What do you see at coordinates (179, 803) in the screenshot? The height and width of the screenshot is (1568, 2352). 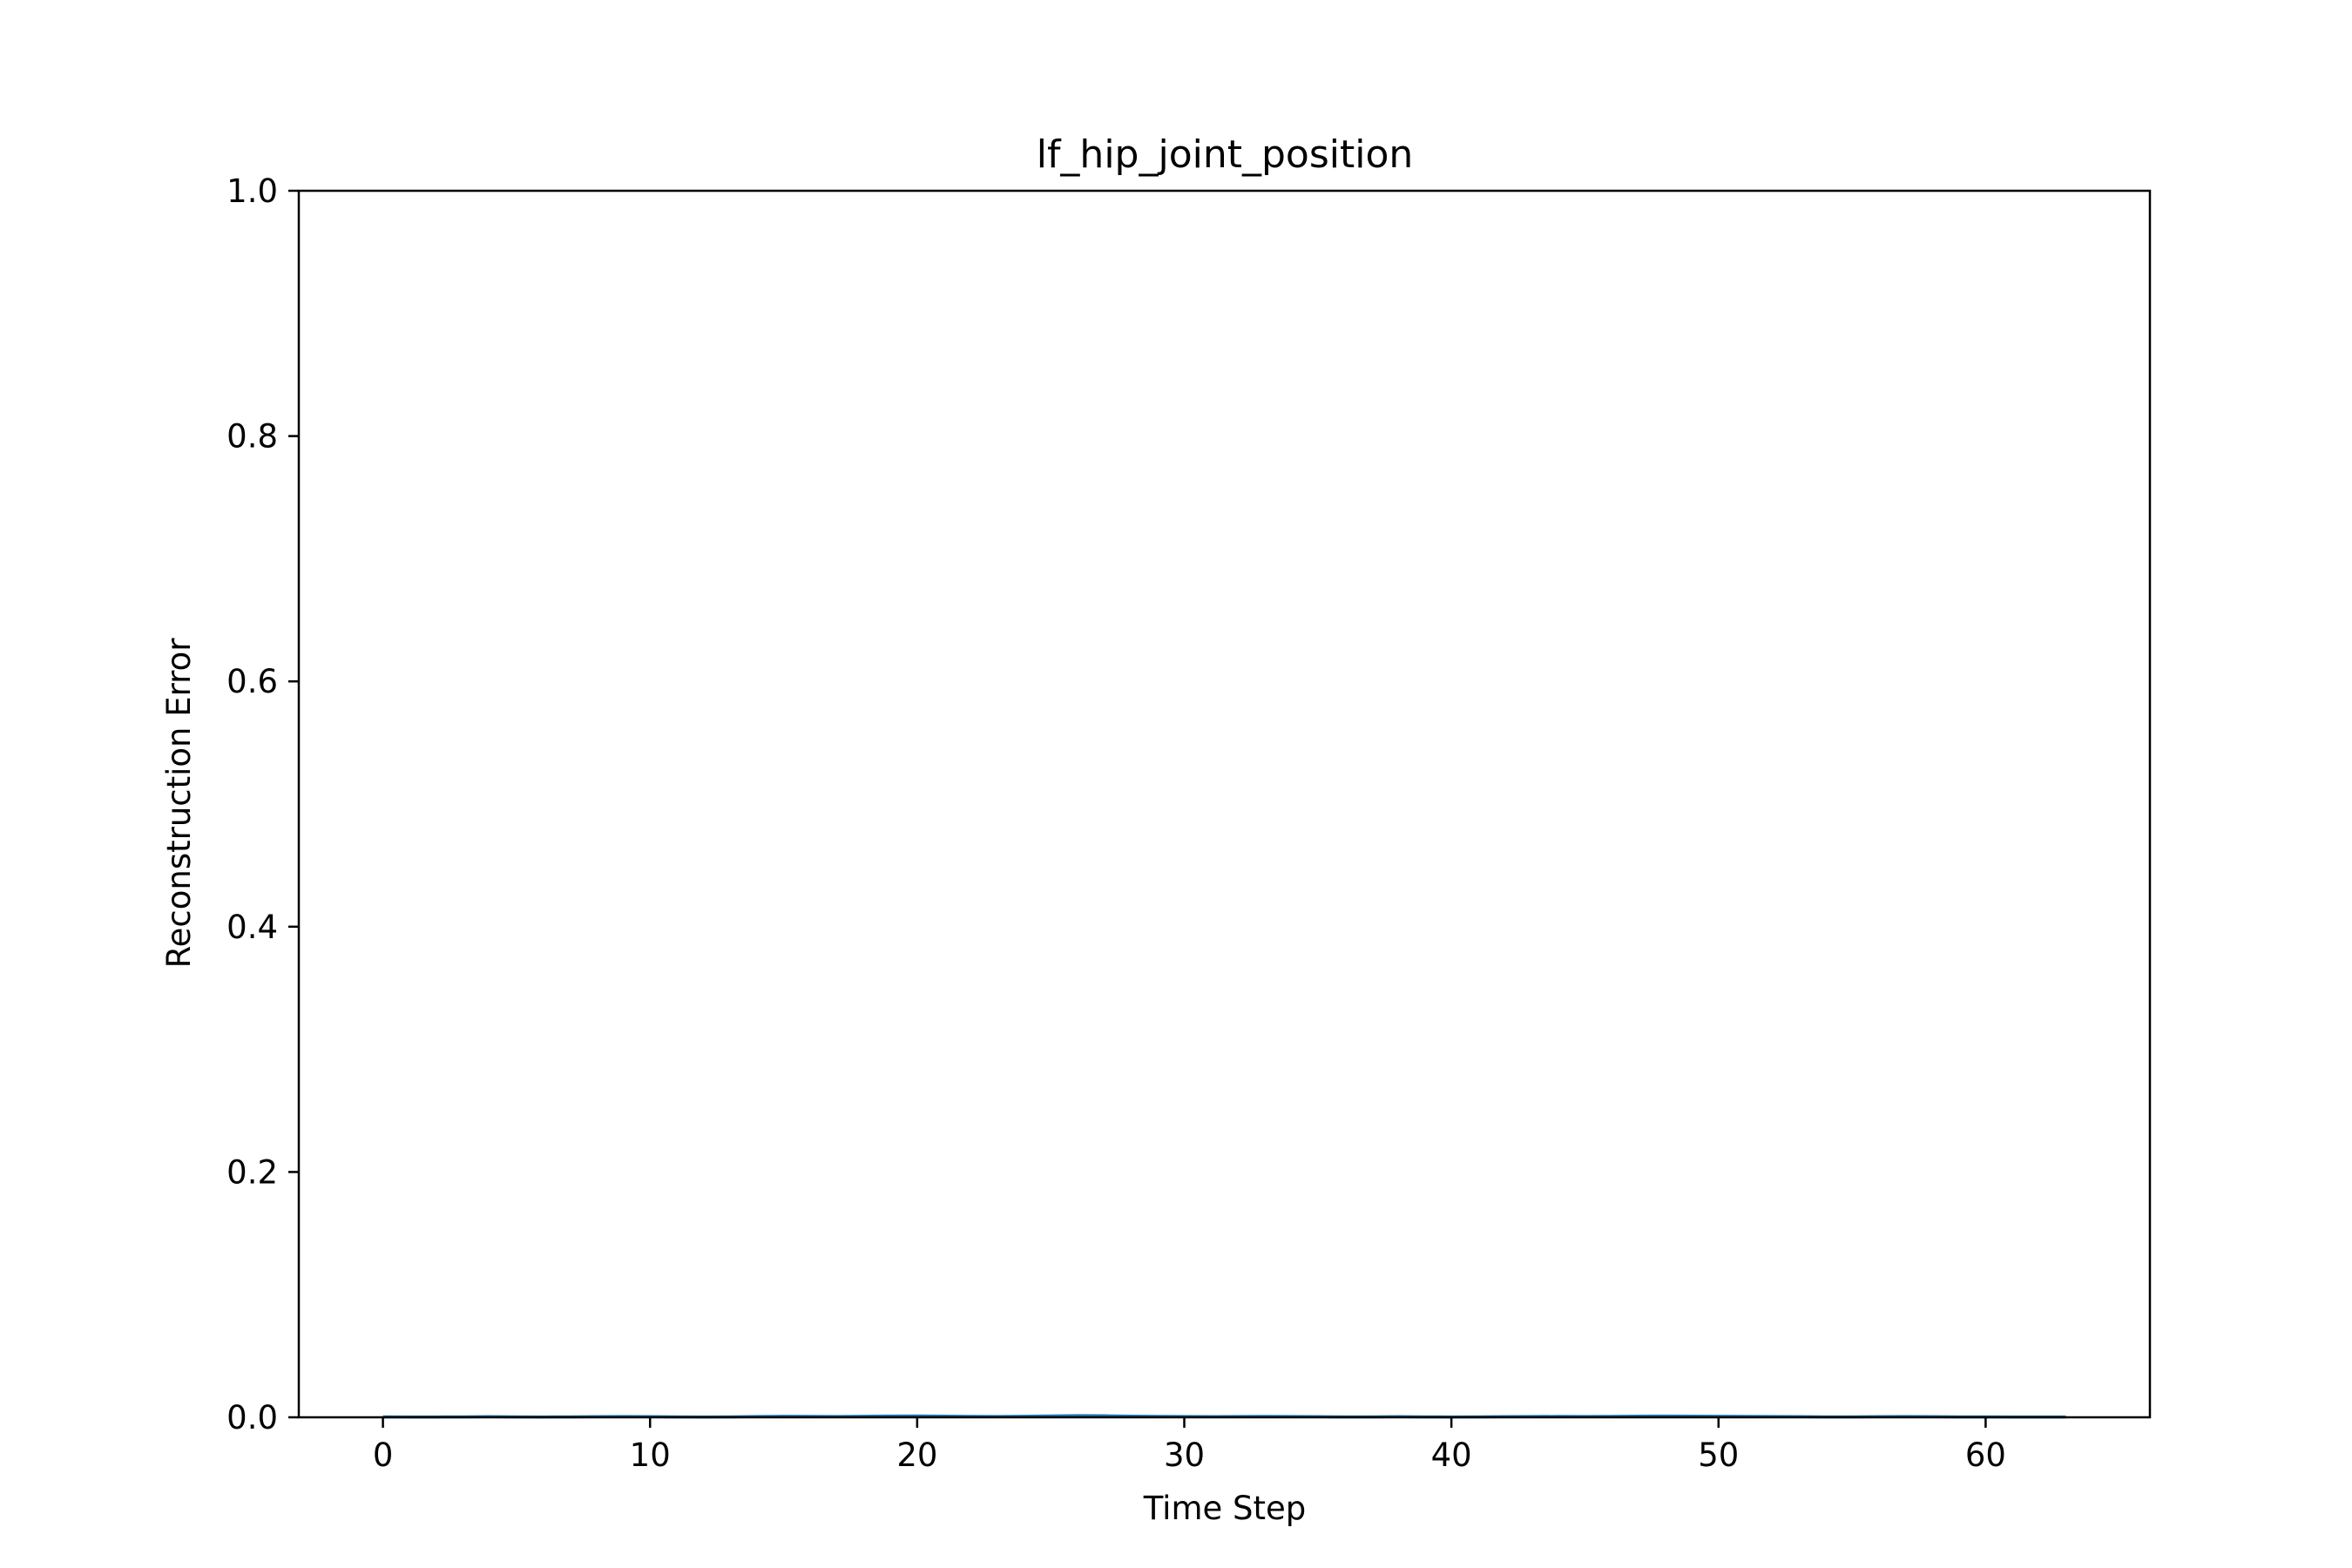 I see `y-axis-label: Reconstruction Error` at bounding box center [179, 803].